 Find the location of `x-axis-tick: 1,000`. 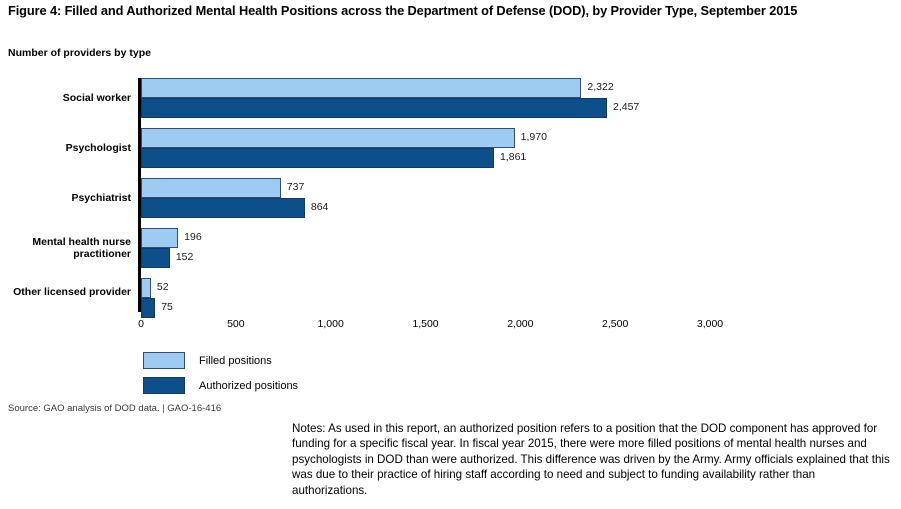

x-axis-tick: 1,000 is located at coordinates (330, 324).